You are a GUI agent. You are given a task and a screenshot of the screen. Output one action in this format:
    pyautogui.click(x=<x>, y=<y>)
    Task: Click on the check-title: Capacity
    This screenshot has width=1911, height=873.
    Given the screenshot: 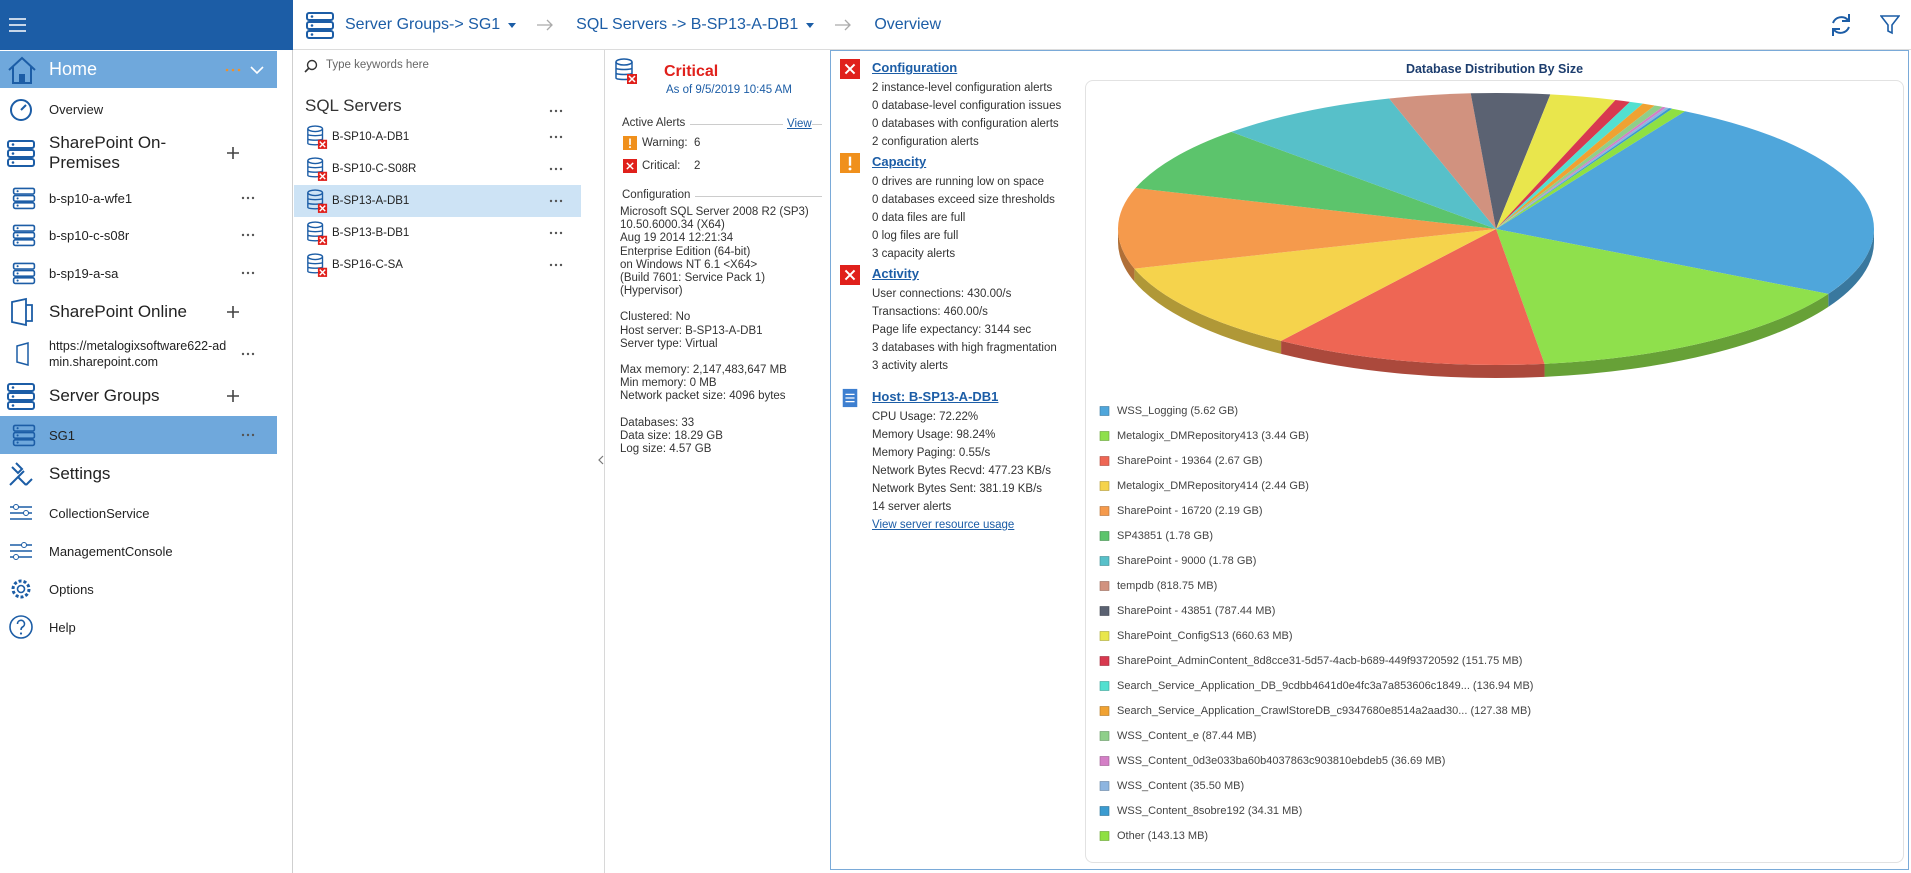 What is the action you would take?
    pyautogui.click(x=899, y=161)
    